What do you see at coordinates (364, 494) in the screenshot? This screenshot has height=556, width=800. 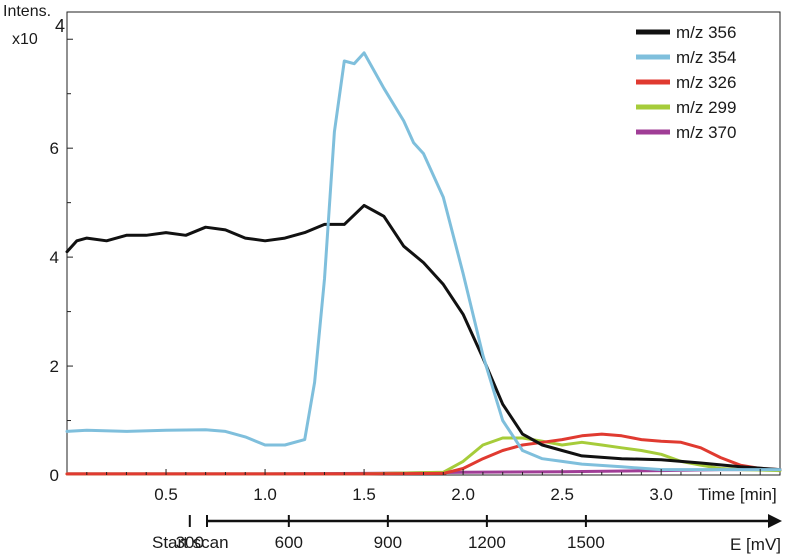 I see `x-tick-label: 1.5` at bounding box center [364, 494].